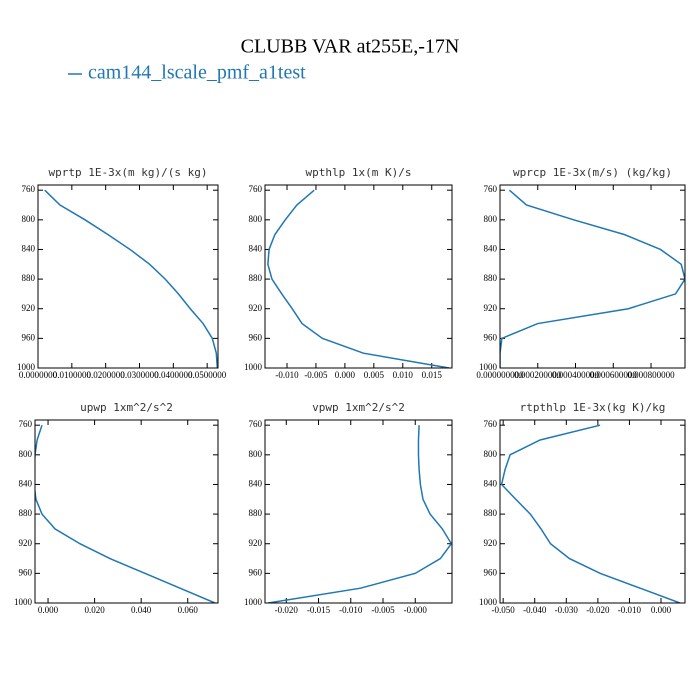  I want to click on x-tick-label: 0.0000000, so click(38, 375).